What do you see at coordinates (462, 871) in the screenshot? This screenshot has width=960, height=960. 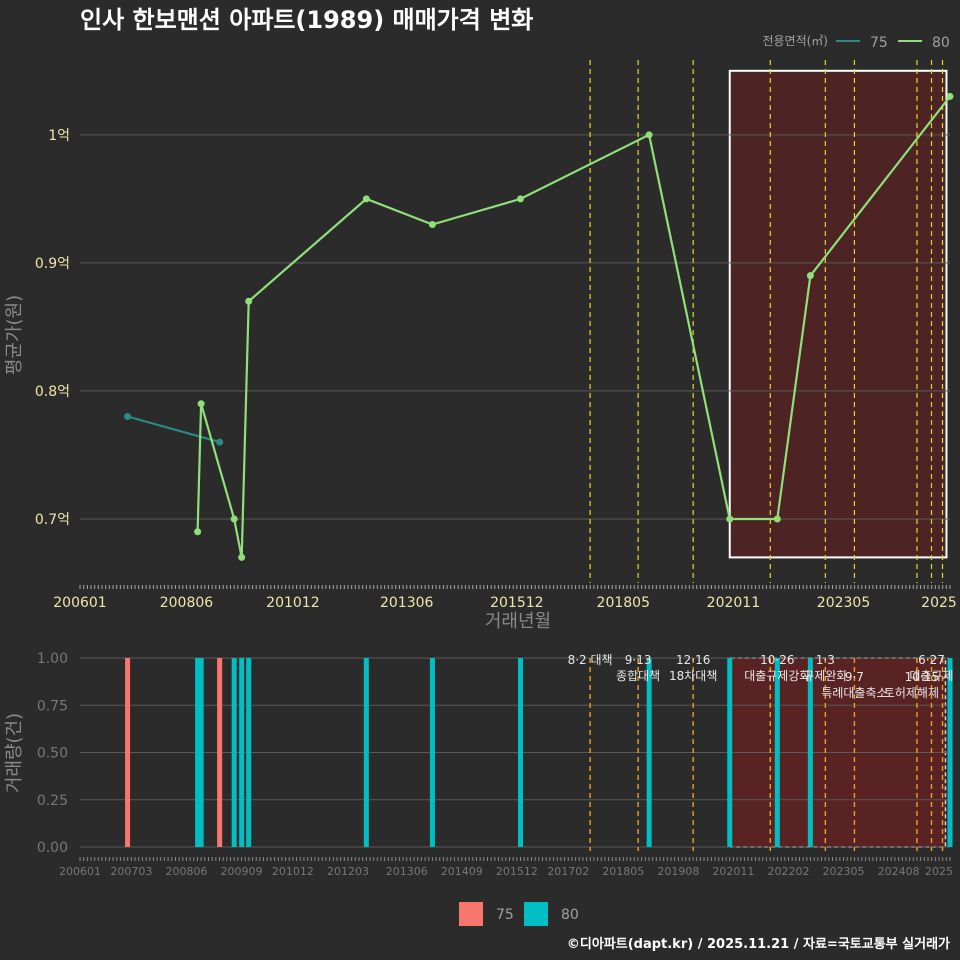 I see `x-tick-label-bottom: 201409` at bounding box center [462, 871].